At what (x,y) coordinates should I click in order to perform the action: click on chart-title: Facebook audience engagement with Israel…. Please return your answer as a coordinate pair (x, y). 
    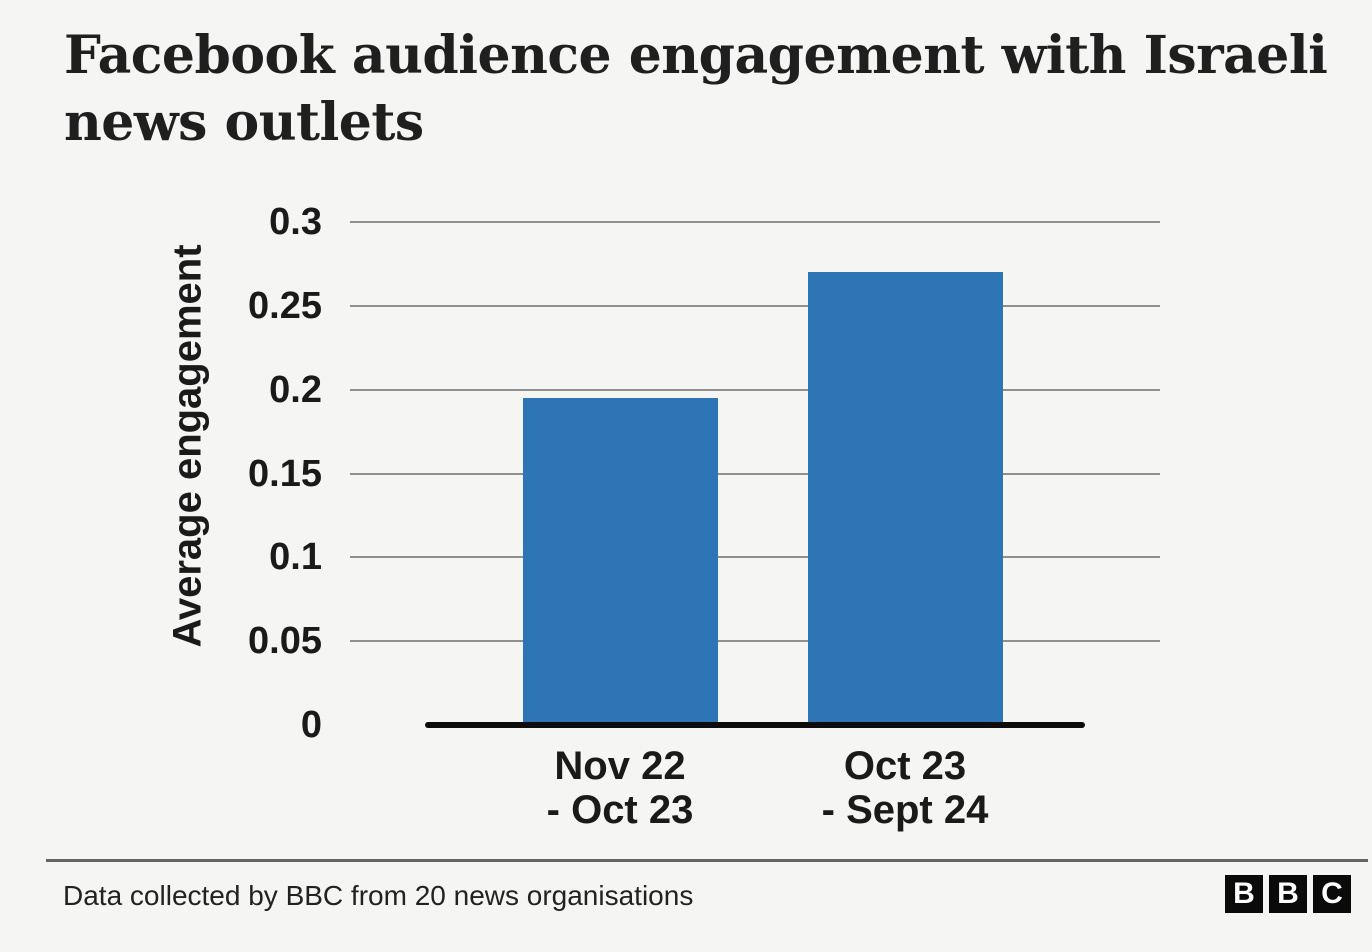
    Looking at the image, I should click on (696, 89).